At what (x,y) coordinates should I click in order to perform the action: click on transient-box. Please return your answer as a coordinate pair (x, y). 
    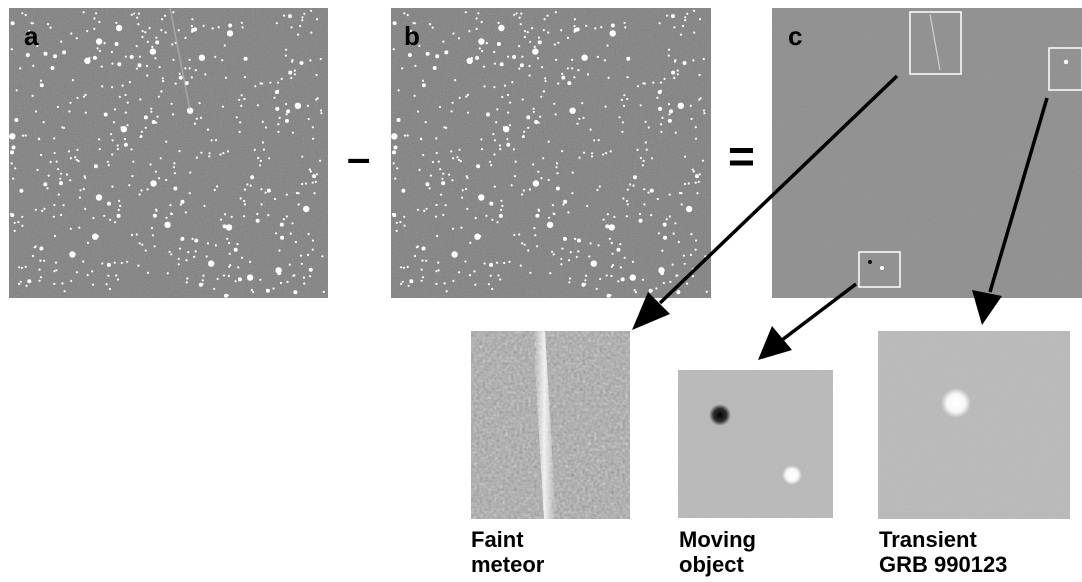
    Looking at the image, I should click on (1065, 69).